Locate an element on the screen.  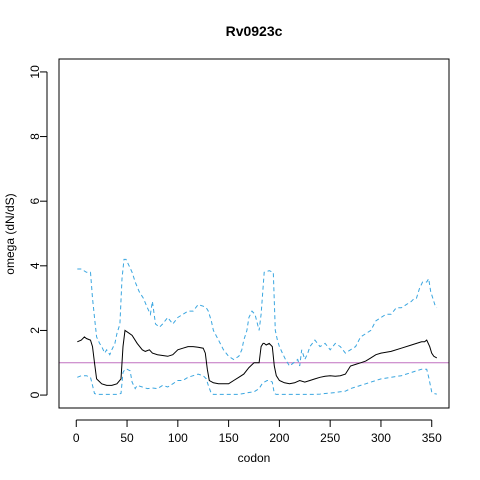
y-tick-label: 8 is located at coordinates (35, 136).